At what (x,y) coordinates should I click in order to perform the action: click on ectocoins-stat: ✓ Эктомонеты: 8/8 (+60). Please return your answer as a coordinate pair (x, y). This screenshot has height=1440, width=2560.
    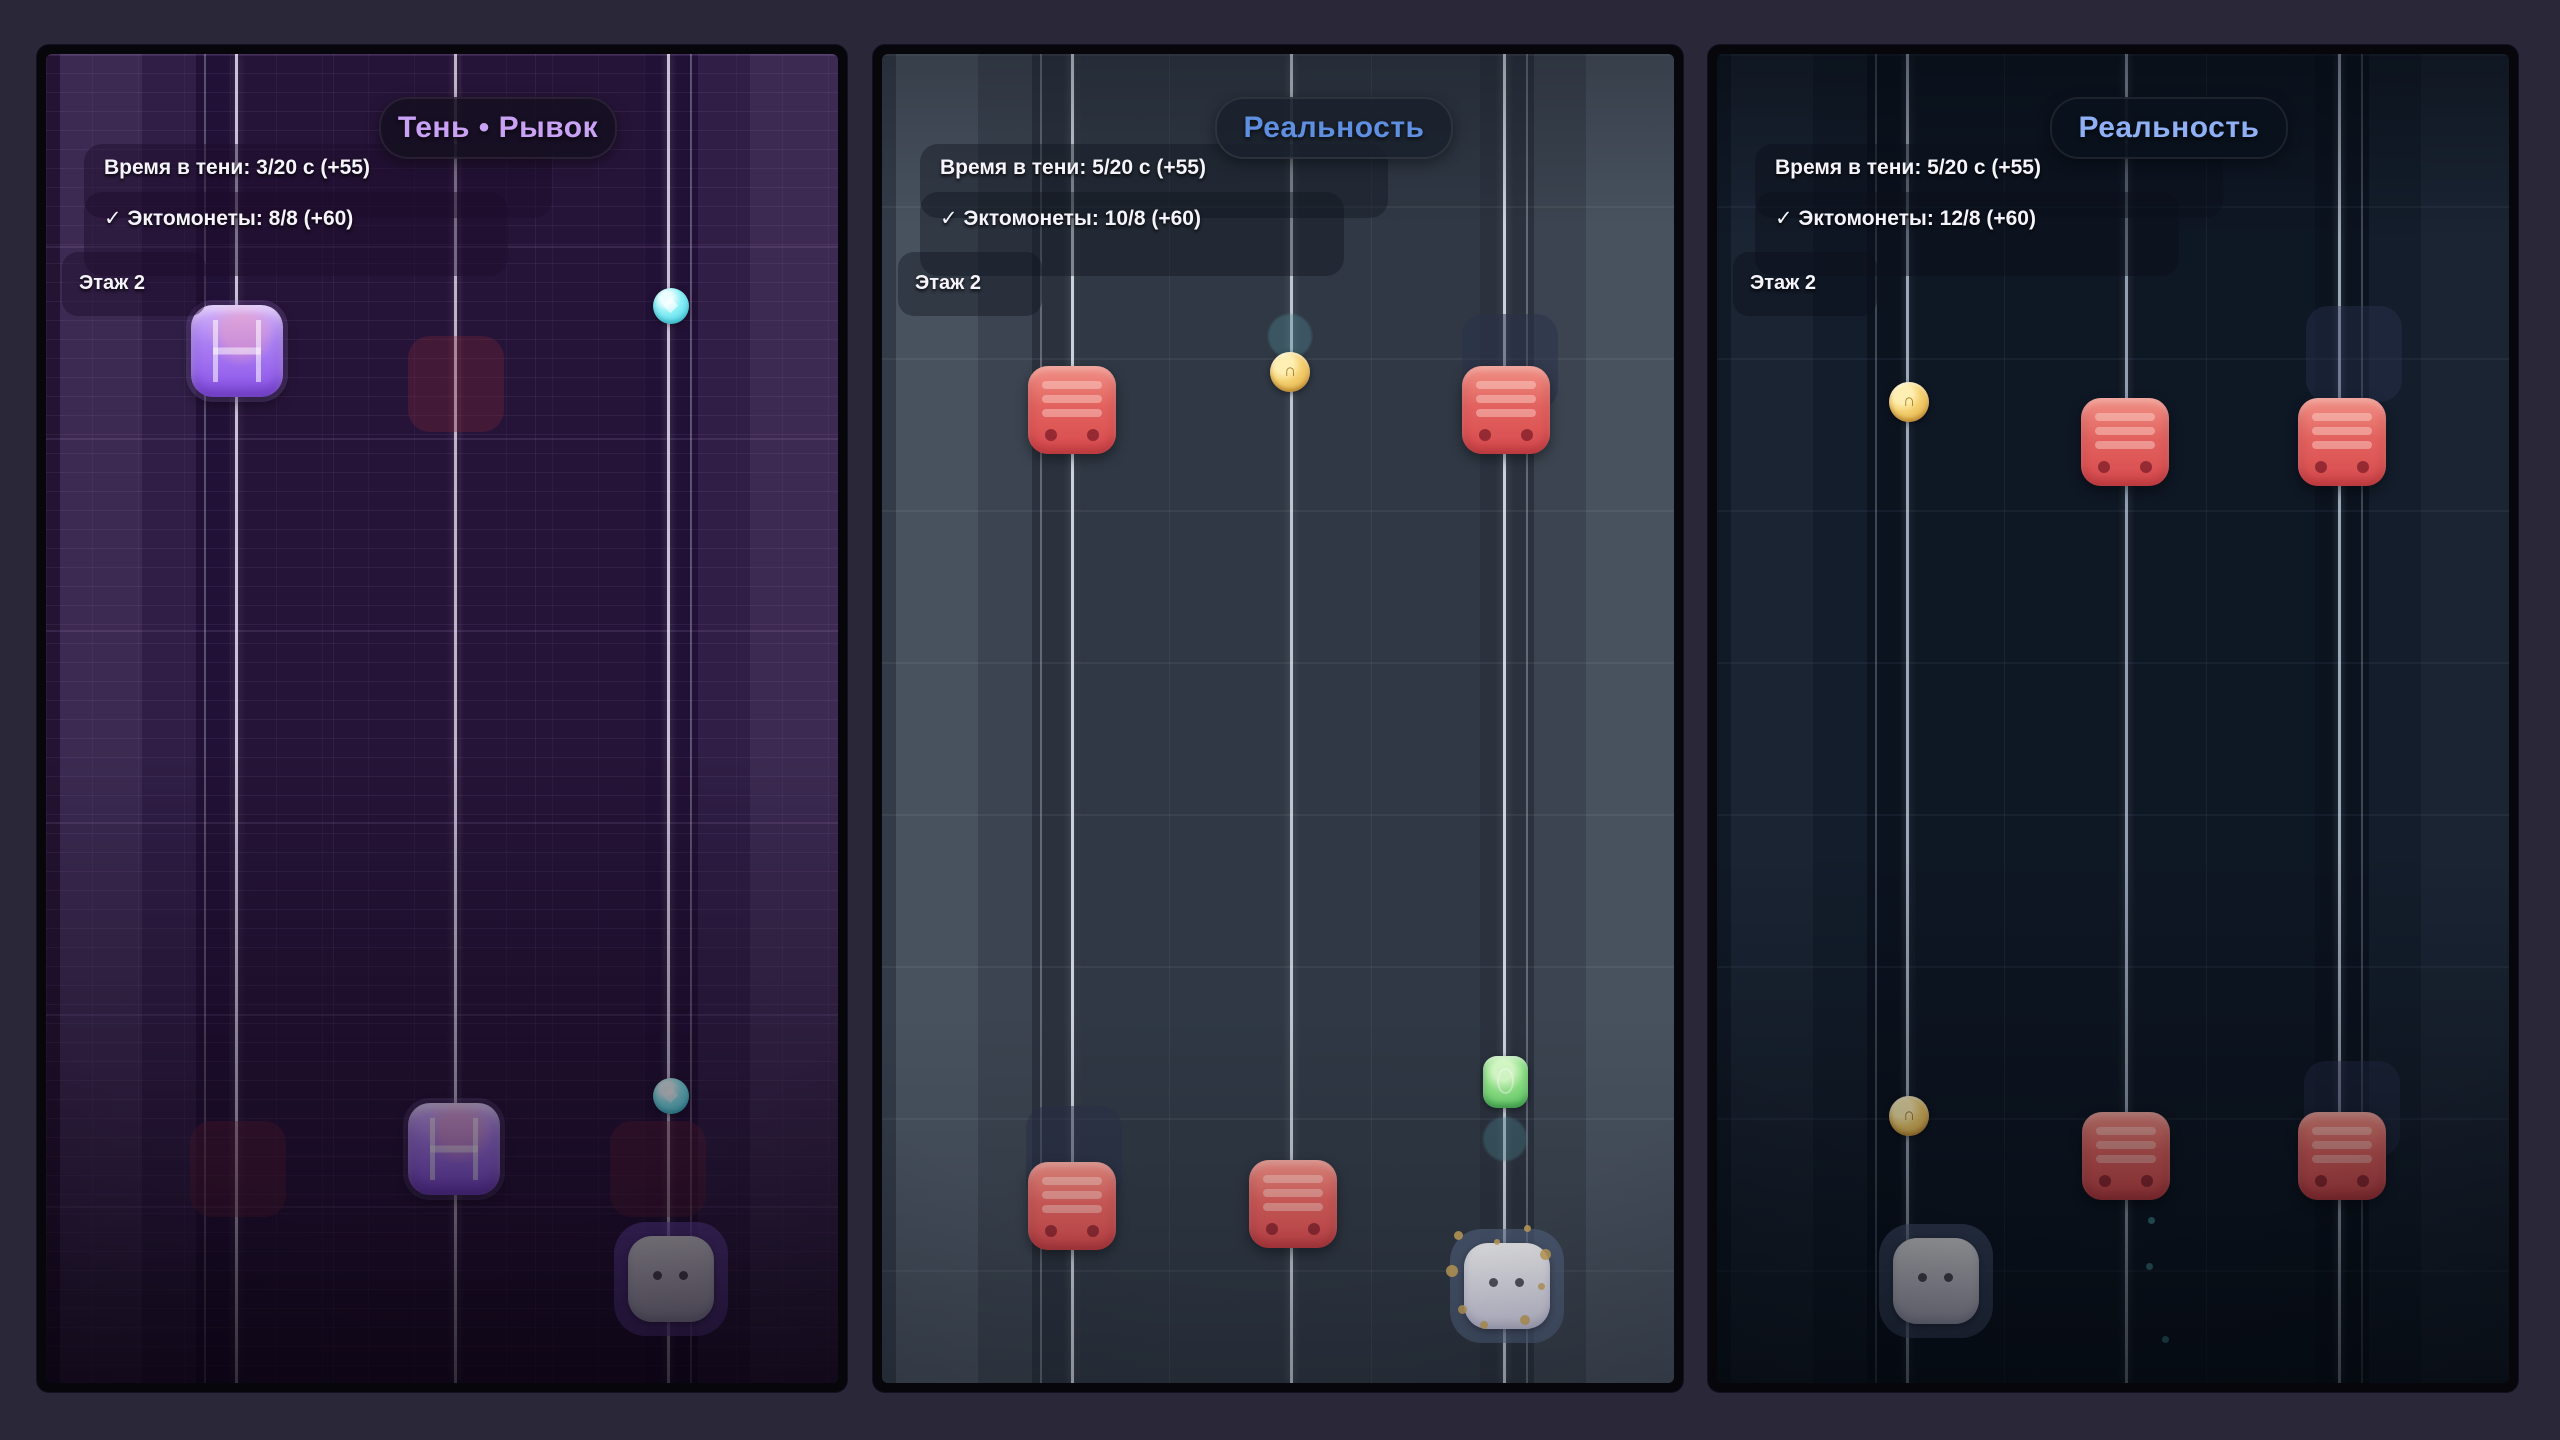
    Looking at the image, I should click on (229, 218).